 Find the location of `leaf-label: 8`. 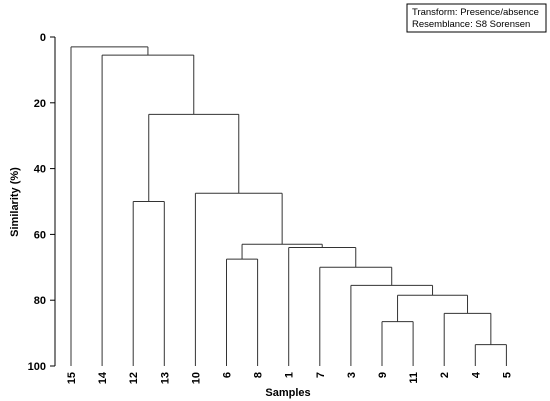

leaf-label: 8 is located at coordinates (259, 375).